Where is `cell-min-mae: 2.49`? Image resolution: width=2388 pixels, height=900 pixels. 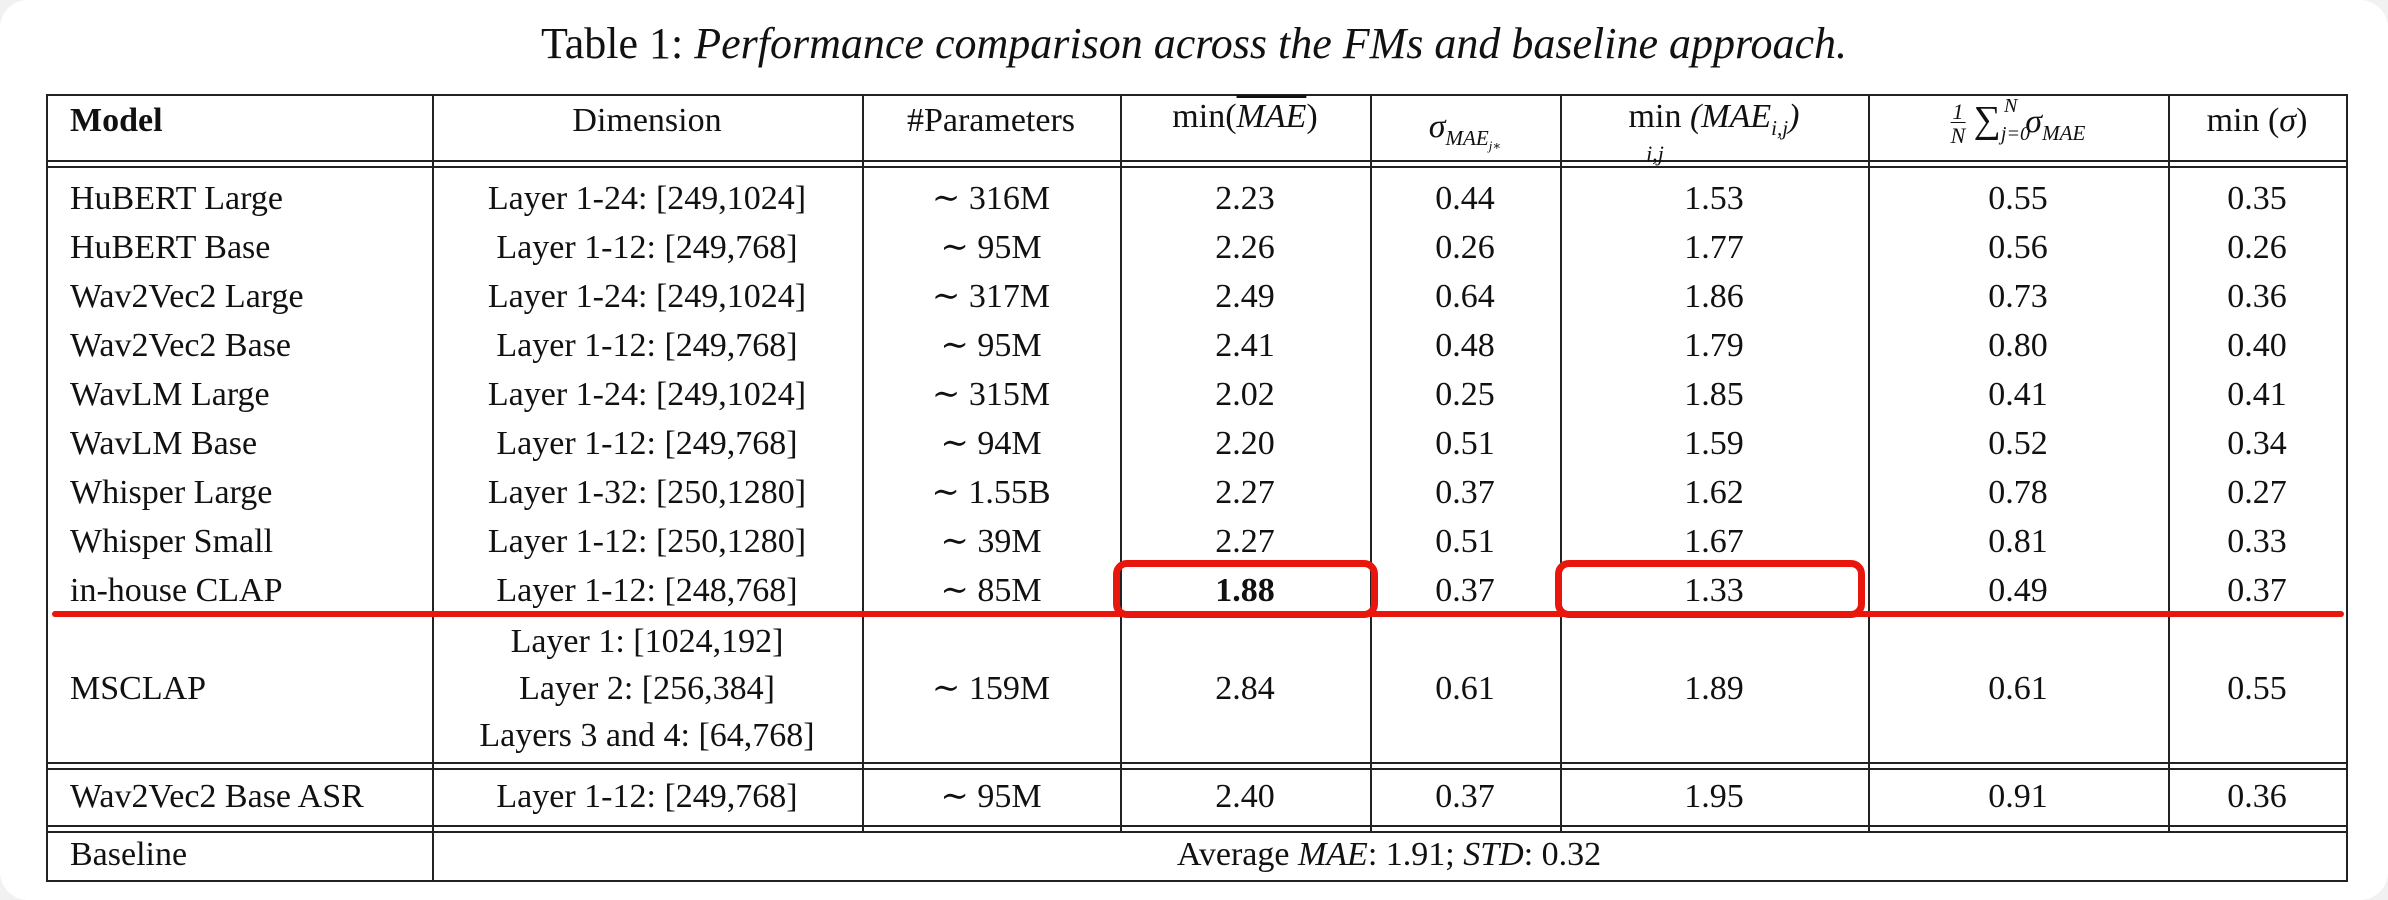 cell-min-mae: 2.49 is located at coordinates (1245, 296).